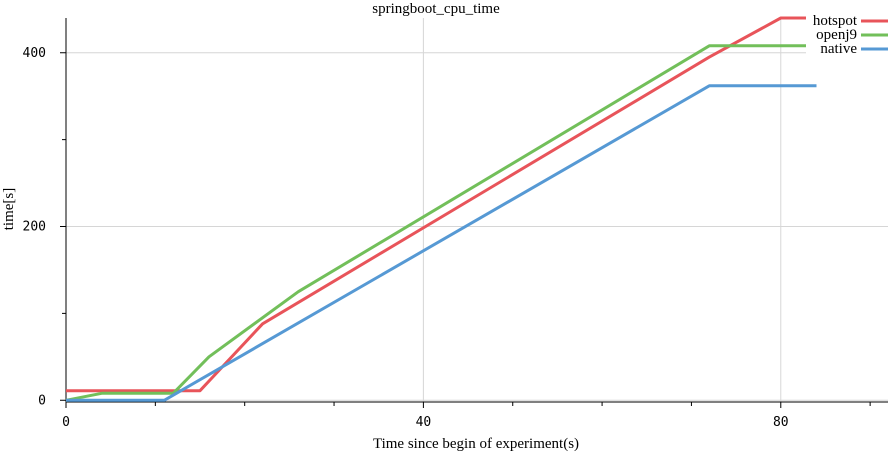 This screenshot has width=888, height=454. Describe the element at coordinates (836, 35) in the screenshot. I see `legend-label-openj9: openj9` at that location.